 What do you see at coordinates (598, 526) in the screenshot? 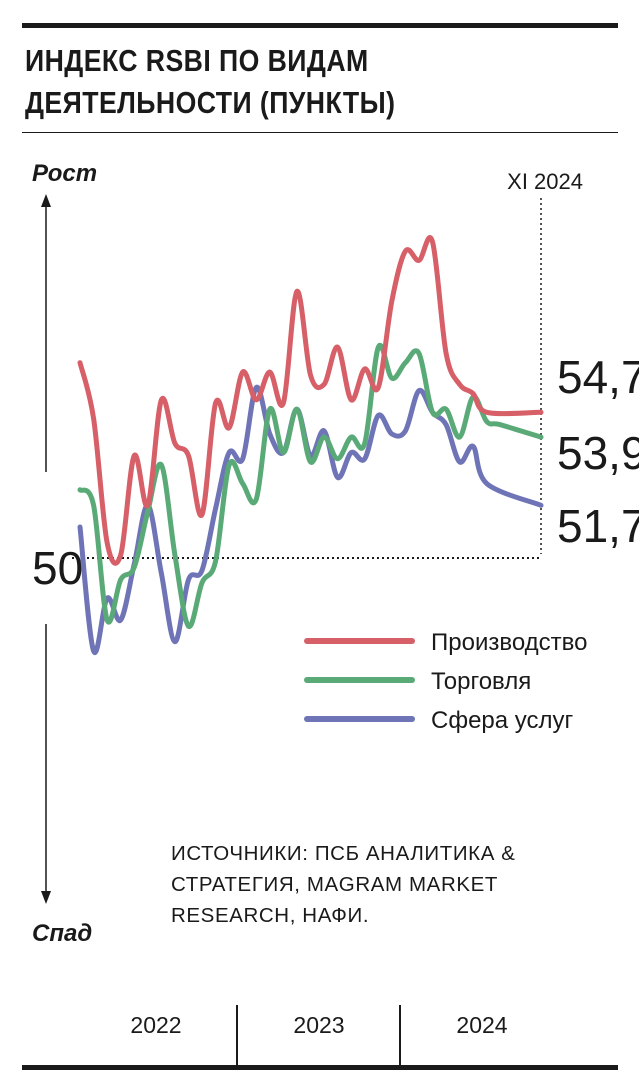
I see `end-value-services: 51,7` at bounding box center [598, 526].